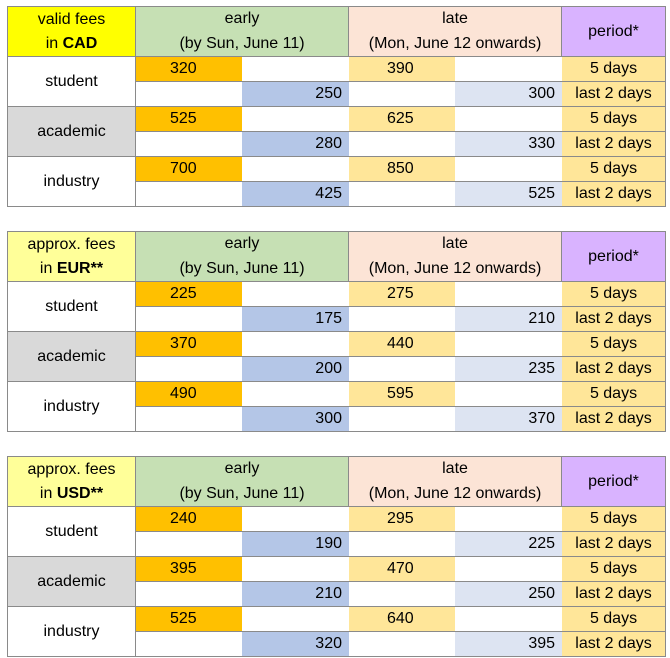  I want to click on currency-line2: in USD**, so click(71, 494).